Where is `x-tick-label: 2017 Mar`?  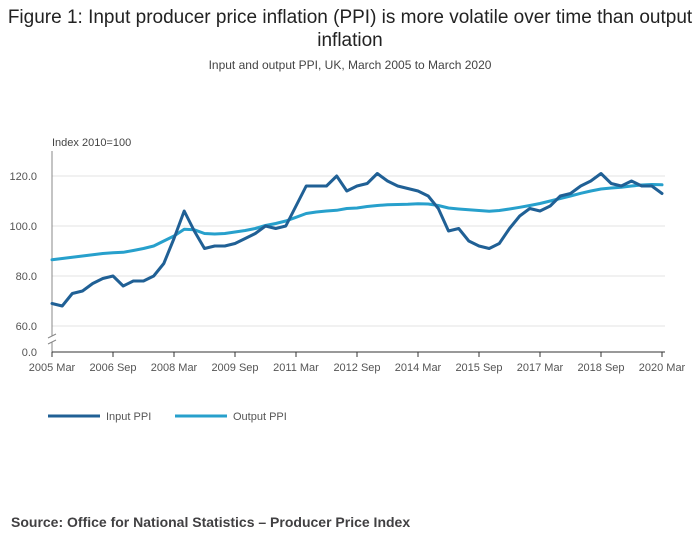 x-tick-label: 2017 Mar is located at coordinates (540, 368).